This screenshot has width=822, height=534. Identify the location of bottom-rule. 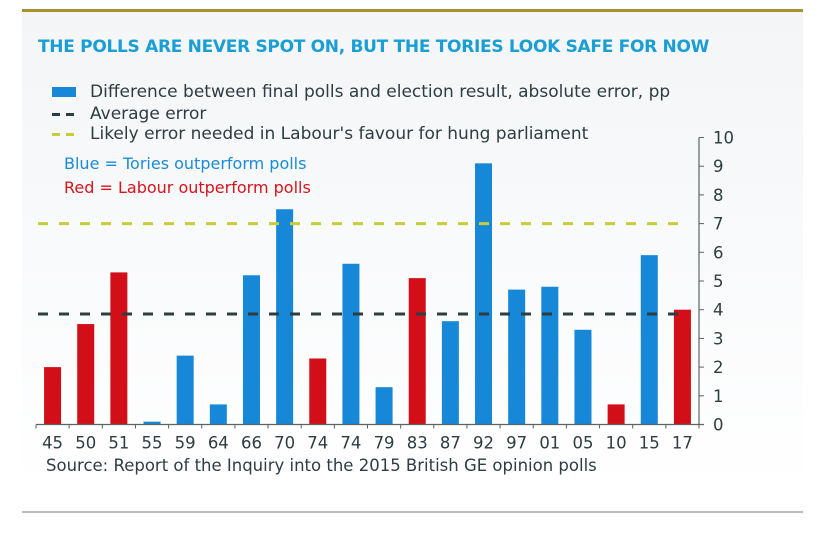
(412, 512).